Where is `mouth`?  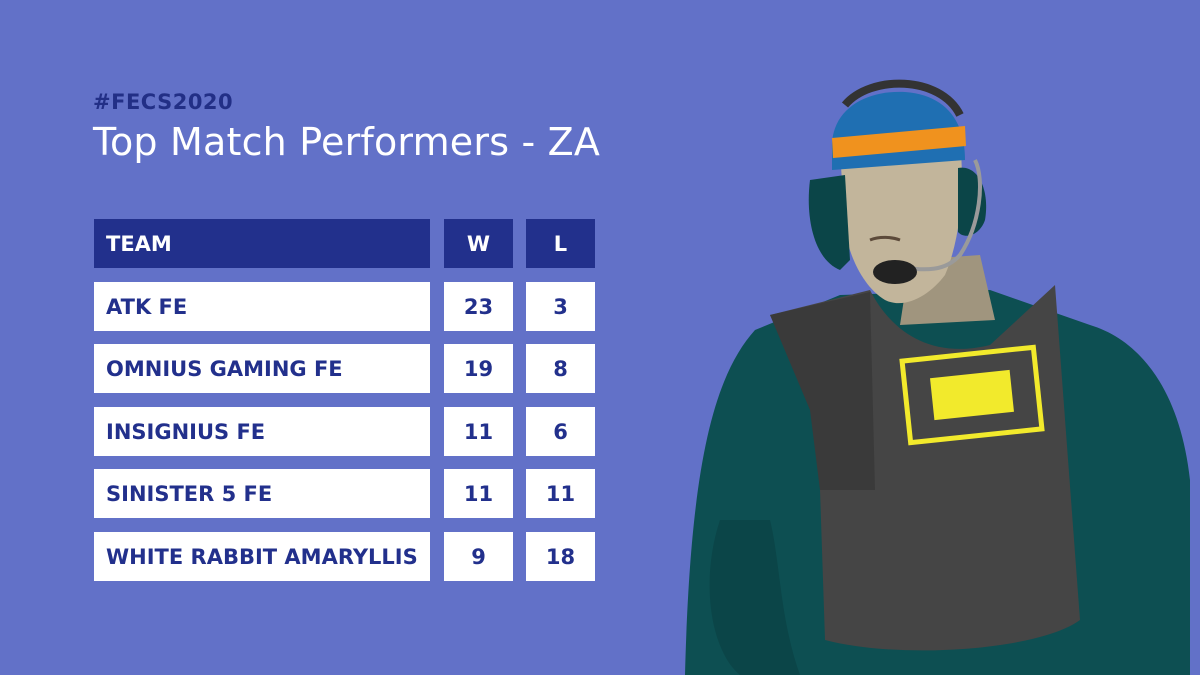
mouth is located at coordinates (885, 238).